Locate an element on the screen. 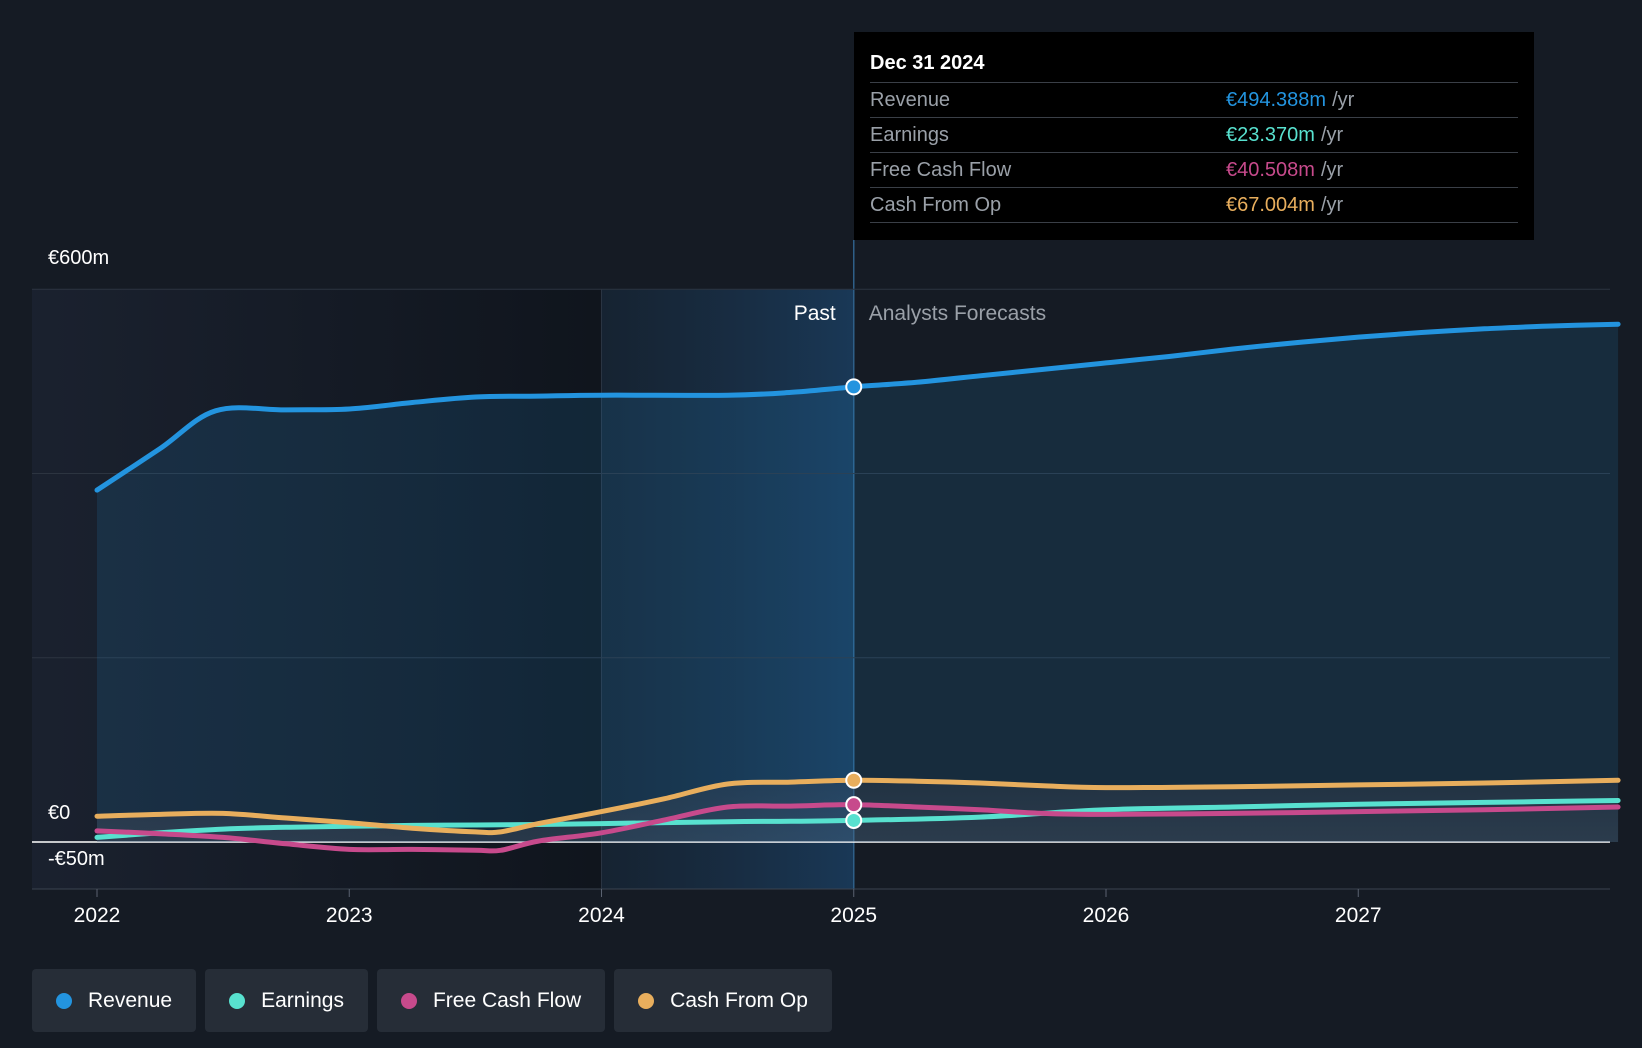 This screenshot has width=1642, height=1048. tooltip-row-free-cash-flow: Free Cash Flow €40.508m/yr is located at coordinates (1194, 170).